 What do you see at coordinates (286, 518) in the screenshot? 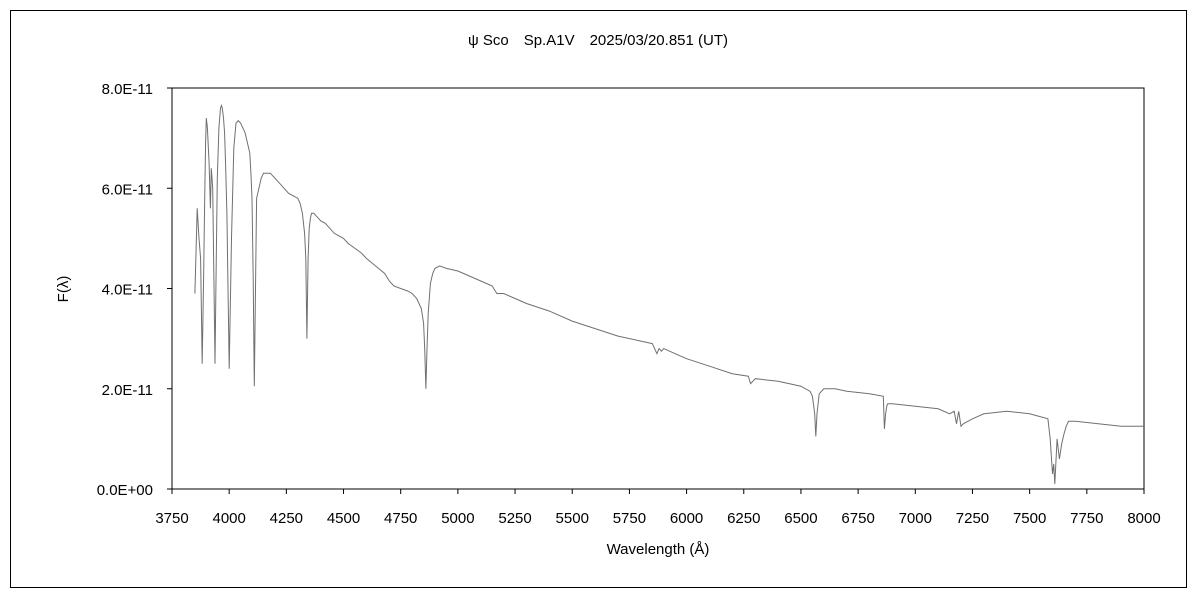
I see `x-tick-label: 4250` at bounding box center [286, 518].